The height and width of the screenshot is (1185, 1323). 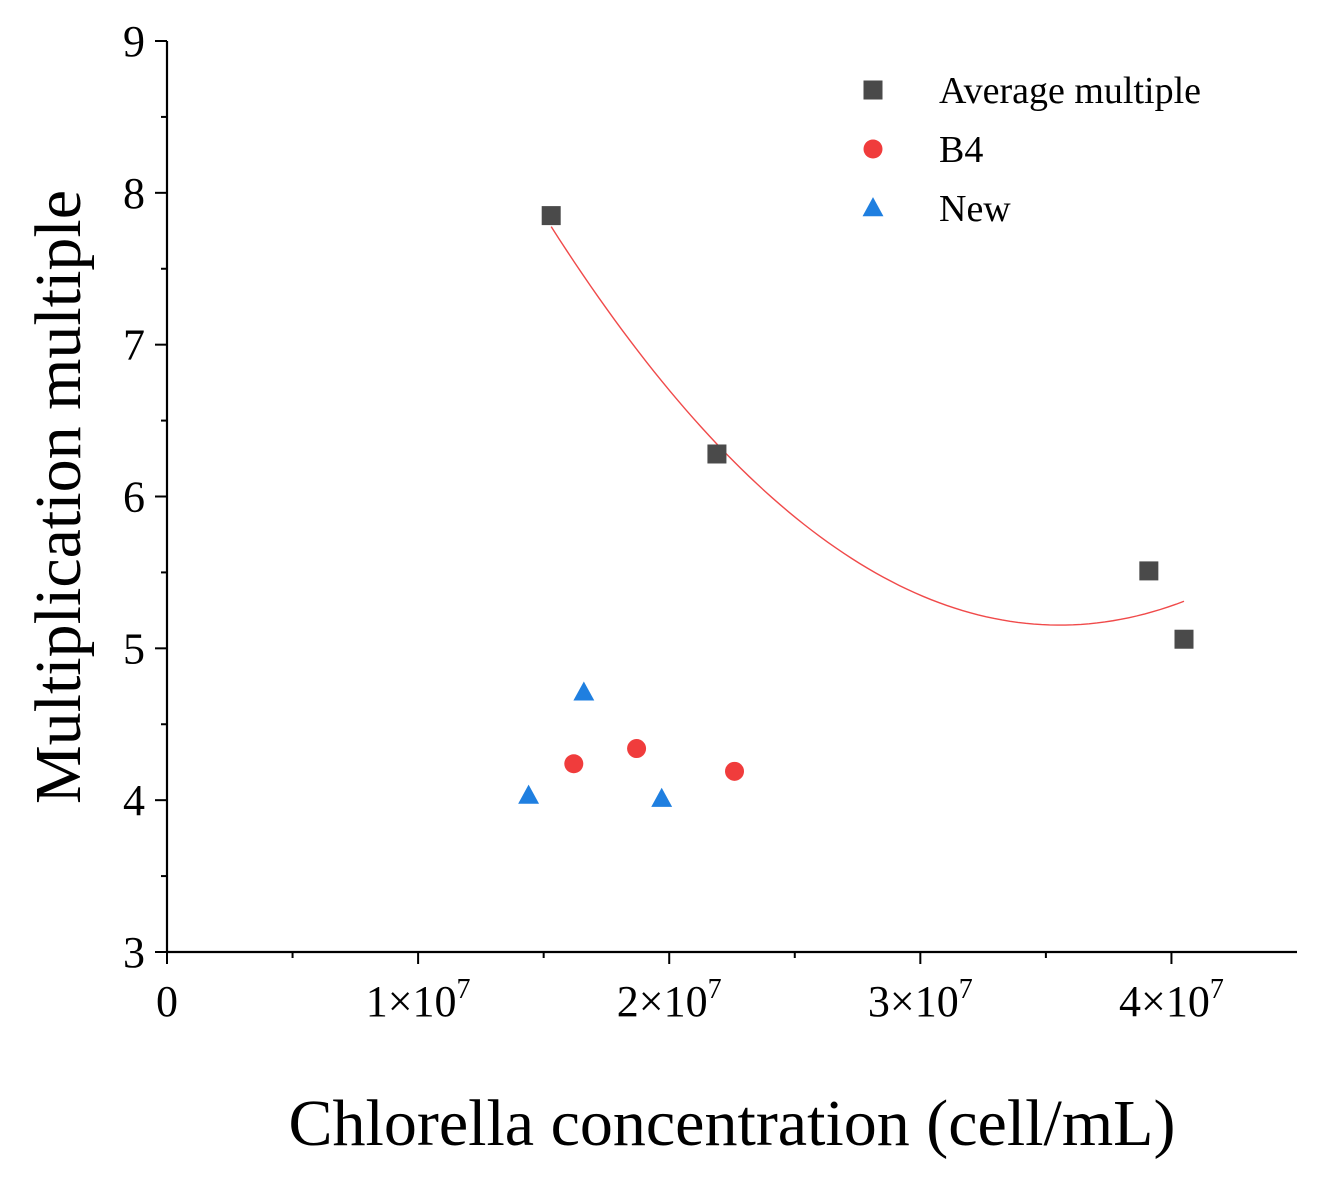 I want to click on y-tick-label-4: 7, so click(x=134, y=345).